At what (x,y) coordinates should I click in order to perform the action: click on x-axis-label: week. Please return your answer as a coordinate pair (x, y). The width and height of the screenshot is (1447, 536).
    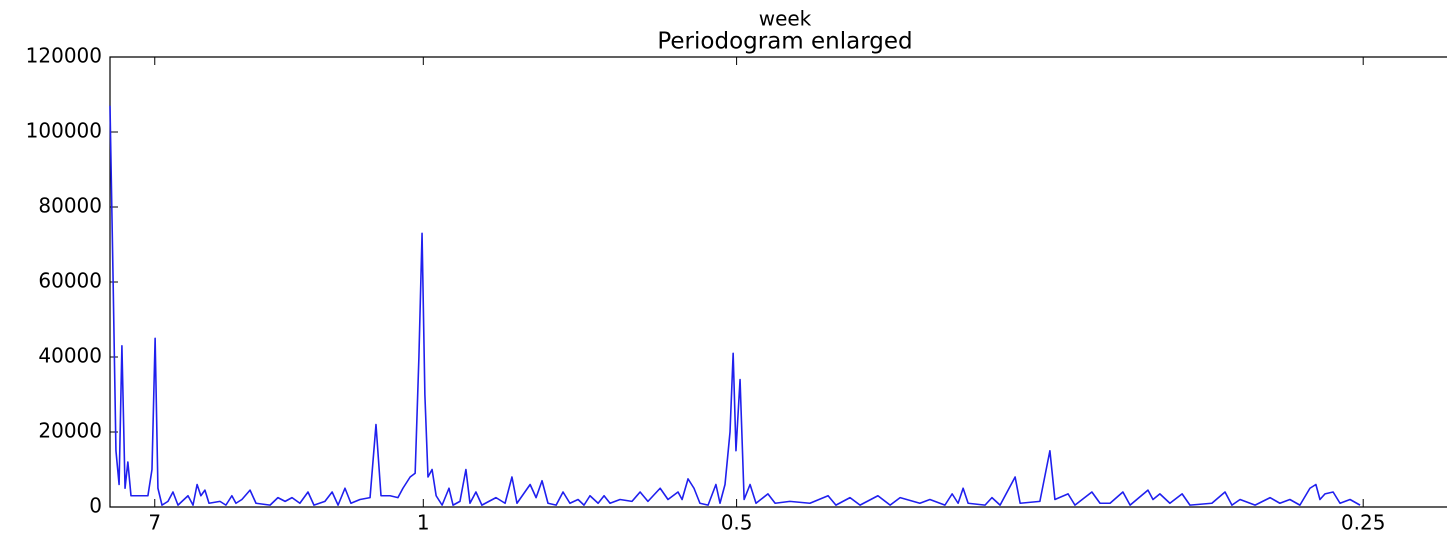
    Looking at the image, I should click on (785, 19).